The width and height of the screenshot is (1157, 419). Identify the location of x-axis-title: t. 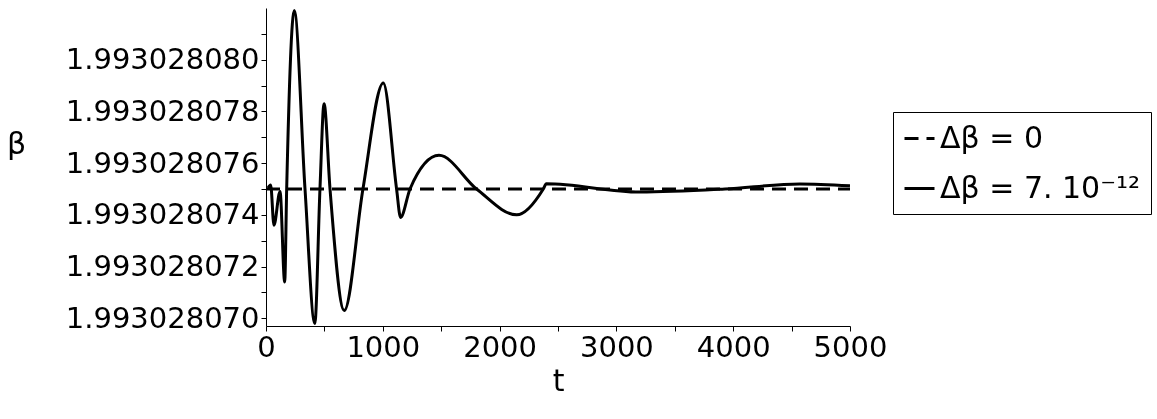
(558, 380).